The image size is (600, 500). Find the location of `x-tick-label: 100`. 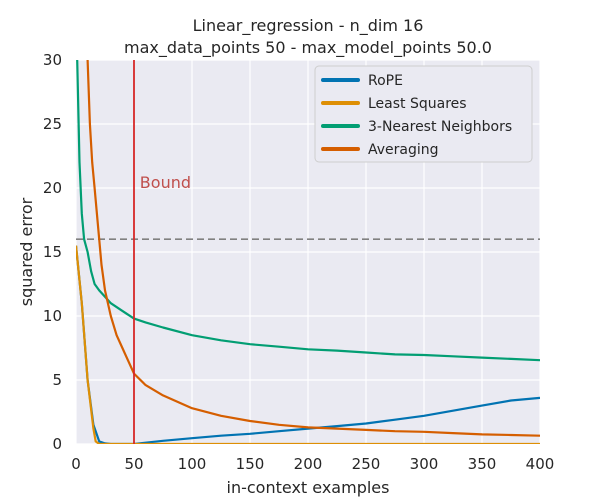

x-tick-label: 100 is located at coordinates (192, 464).